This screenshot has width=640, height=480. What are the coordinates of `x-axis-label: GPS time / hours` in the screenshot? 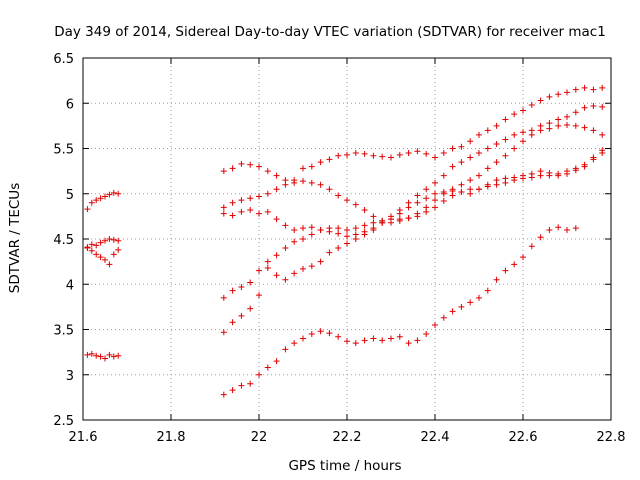 It's located at (344, 466).